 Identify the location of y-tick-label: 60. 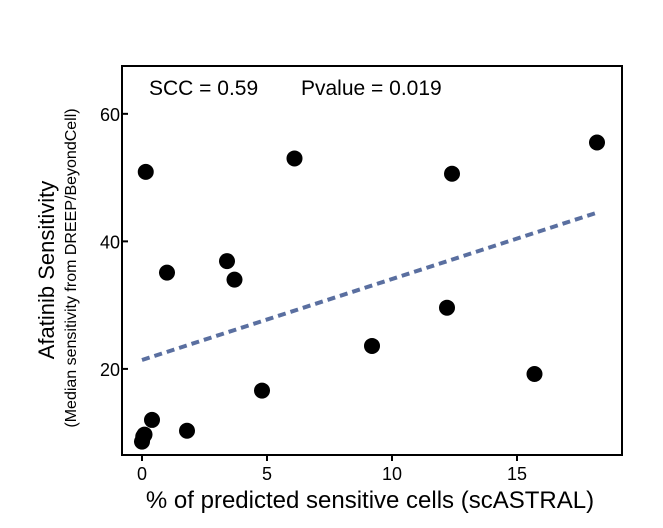
(110, 115).